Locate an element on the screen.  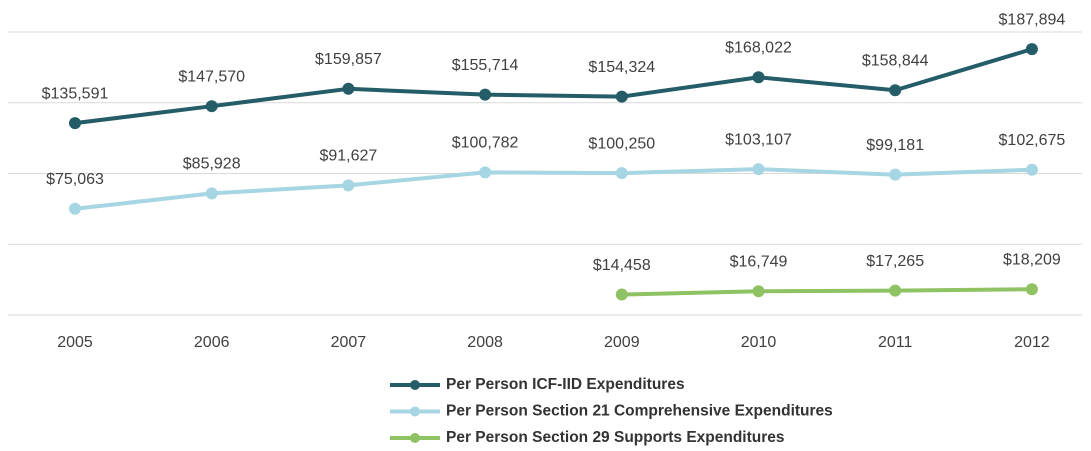
x-tick-label: 2012 is located at coordinates (1032, 342).